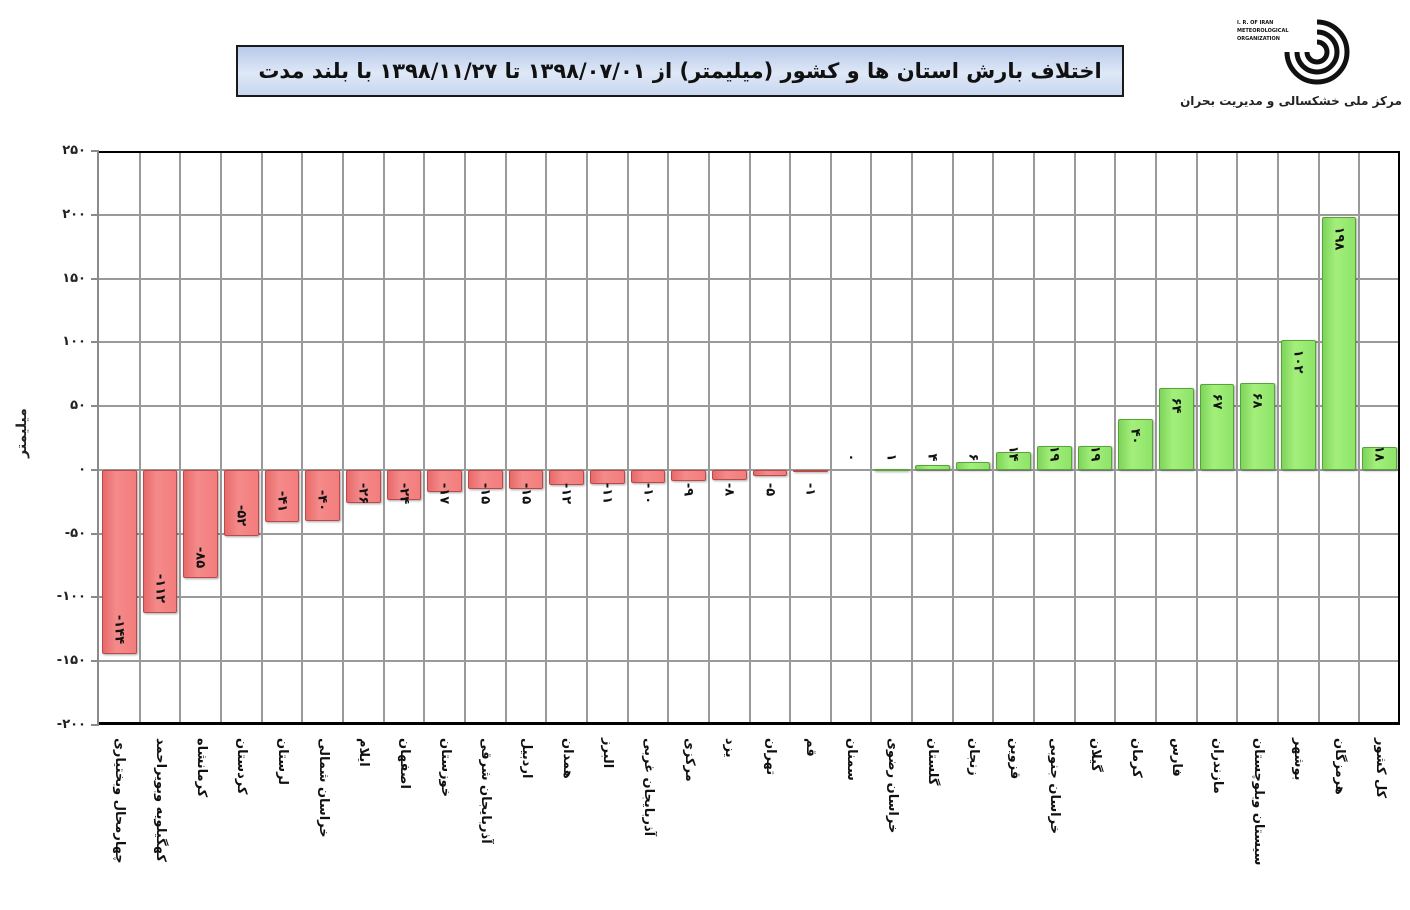 The width and height of the screenshot is (1410, 910). Describe the element at coordinates (22, 433) in the screenshot. I see `y-axis-title: میلیمتر` at that location.